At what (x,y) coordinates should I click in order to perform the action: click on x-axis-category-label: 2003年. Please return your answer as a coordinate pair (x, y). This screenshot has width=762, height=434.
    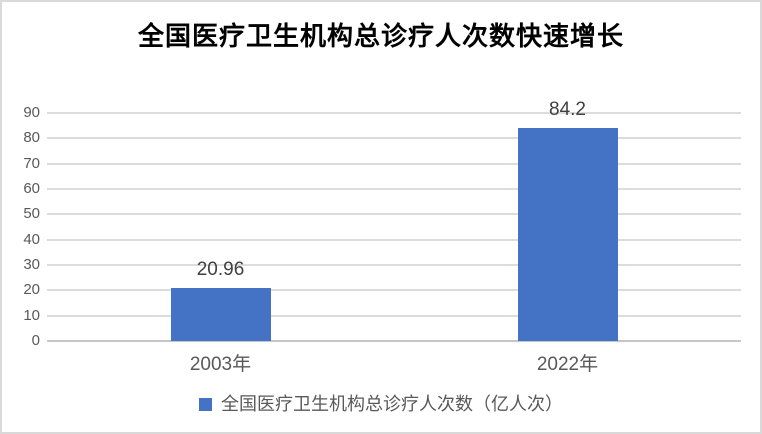
    Looking at the image, I should click on (220, 364).